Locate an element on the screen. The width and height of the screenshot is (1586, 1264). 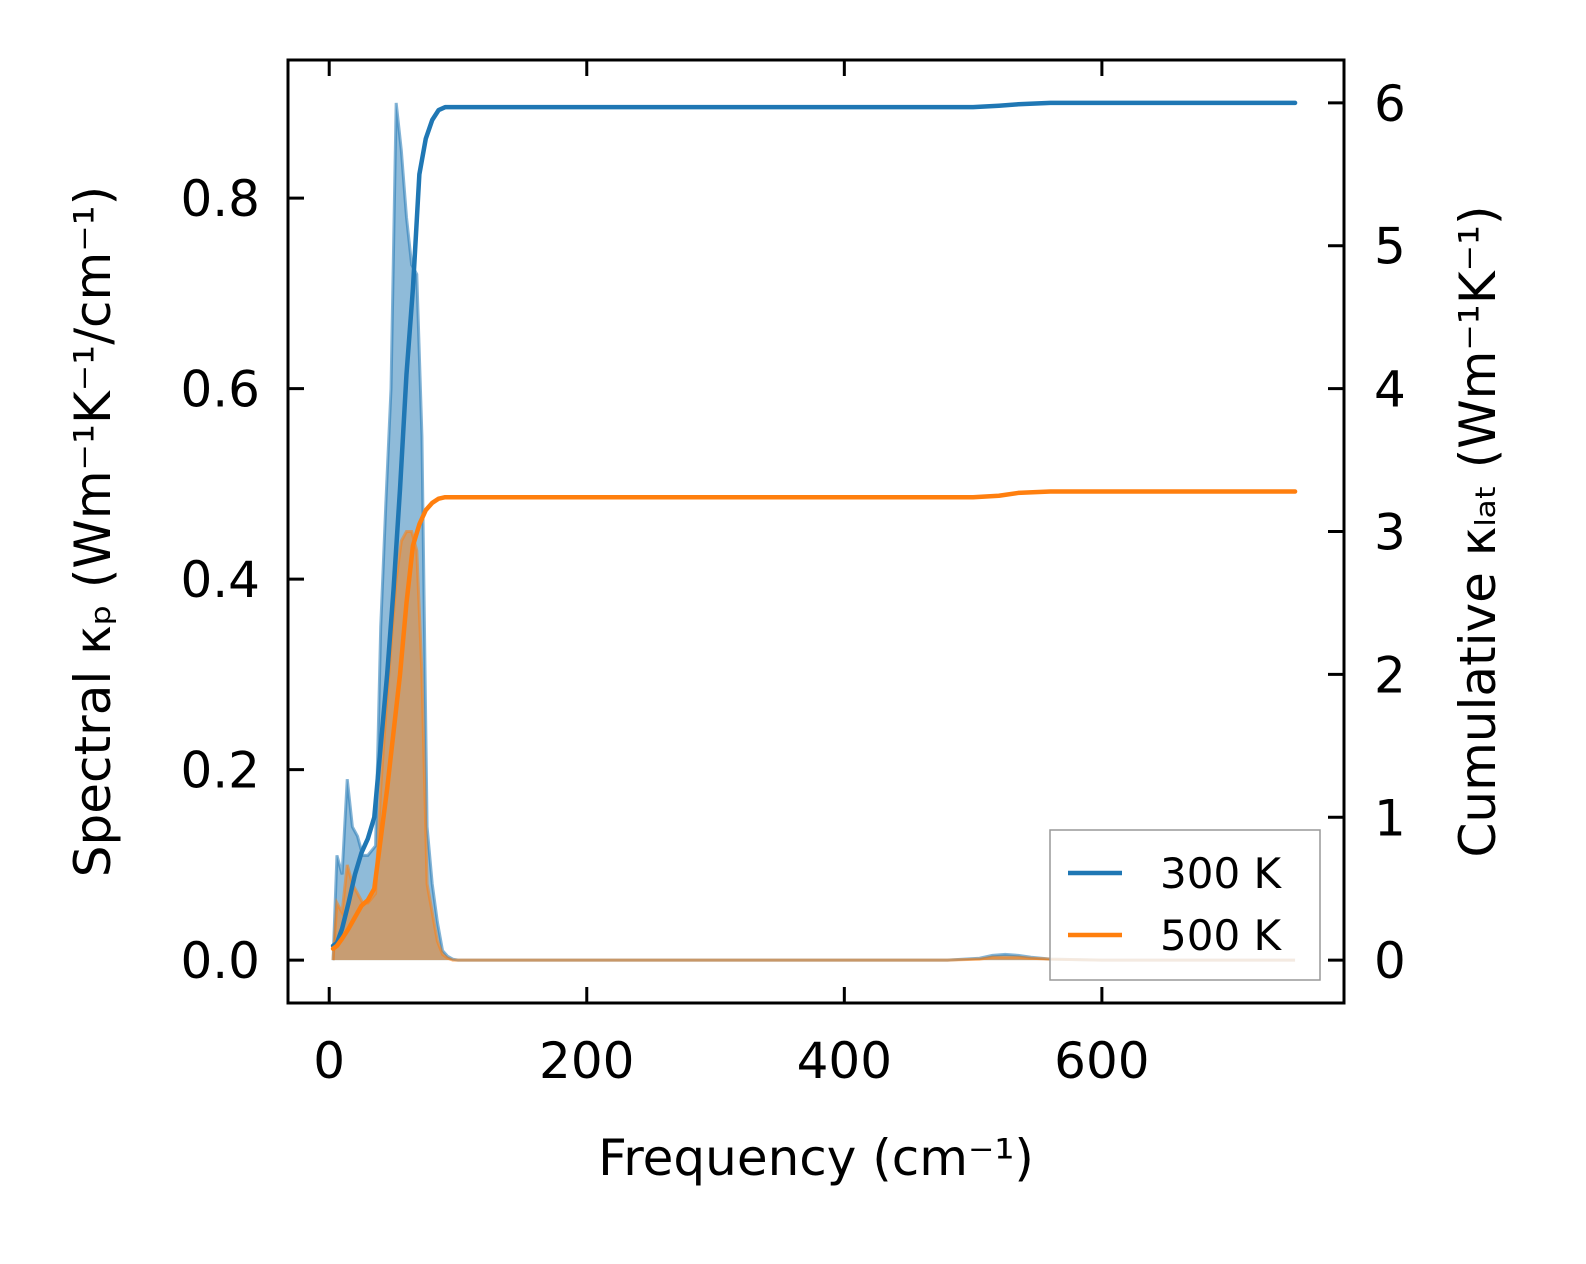
y-tick-label-right: 4 is located at coordinates (1390, 390).